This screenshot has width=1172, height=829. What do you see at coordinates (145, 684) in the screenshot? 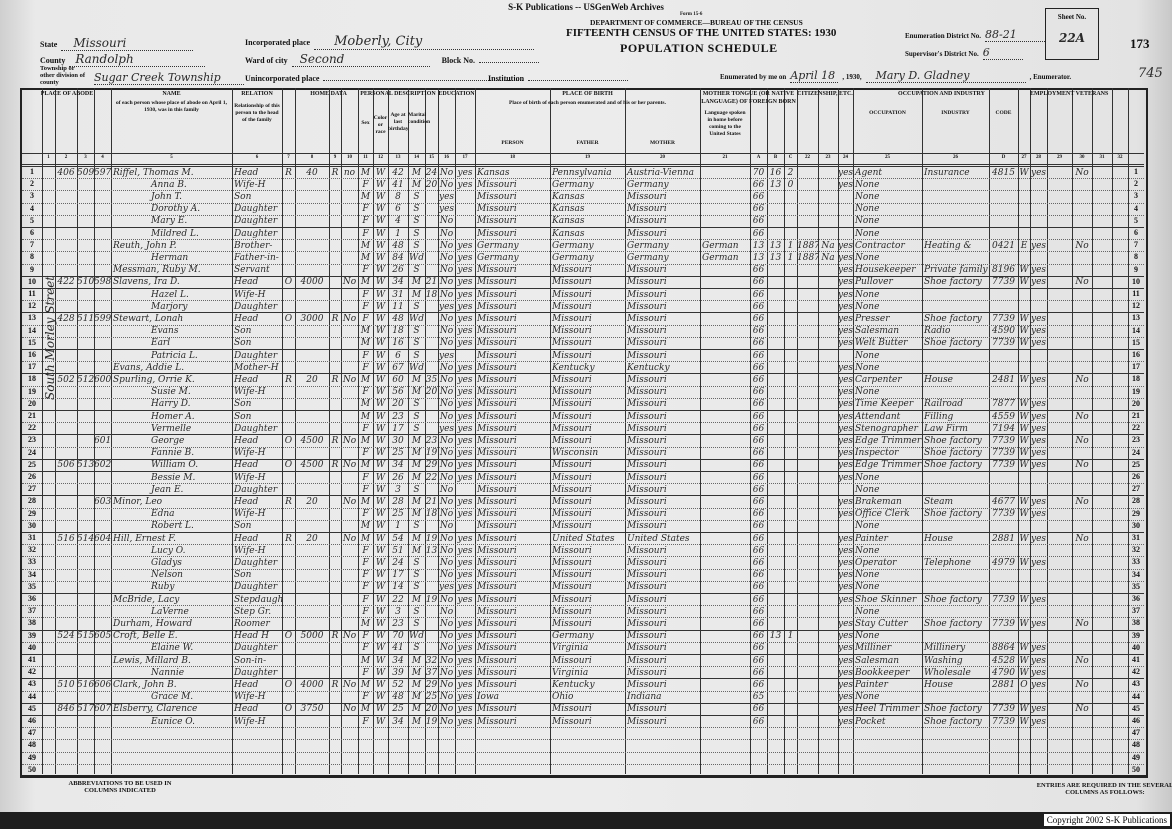
I see `cell-name: Clark, John B.` at bounding box center [145, 684].